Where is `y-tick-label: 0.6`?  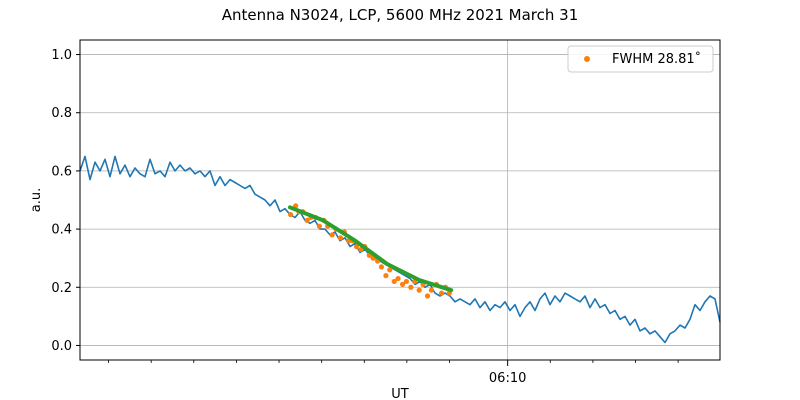 y-tick-label: 0.6 is located at coordinates (61, 171).